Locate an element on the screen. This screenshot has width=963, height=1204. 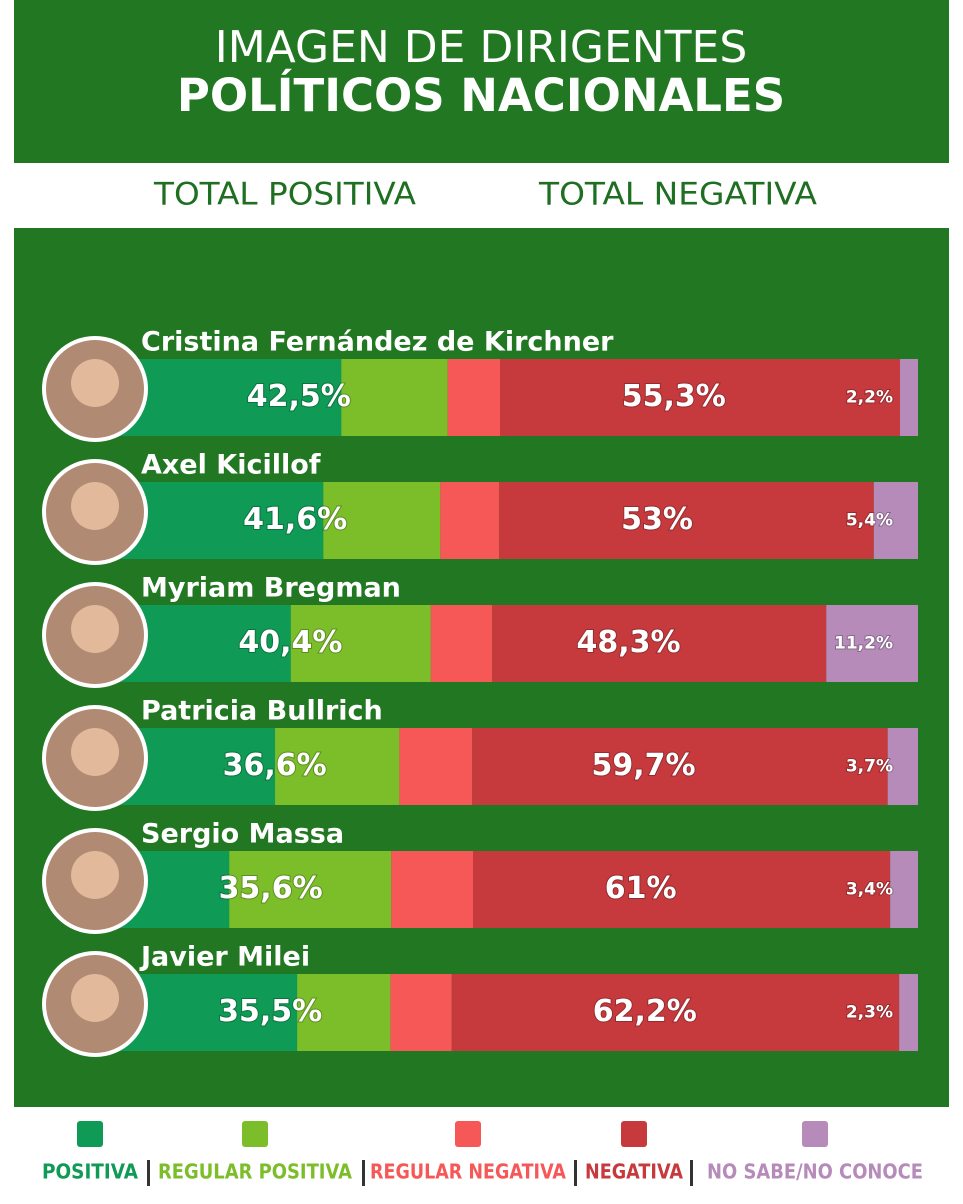
row-label: Sergio Massa is located at coordinates (242, 834).